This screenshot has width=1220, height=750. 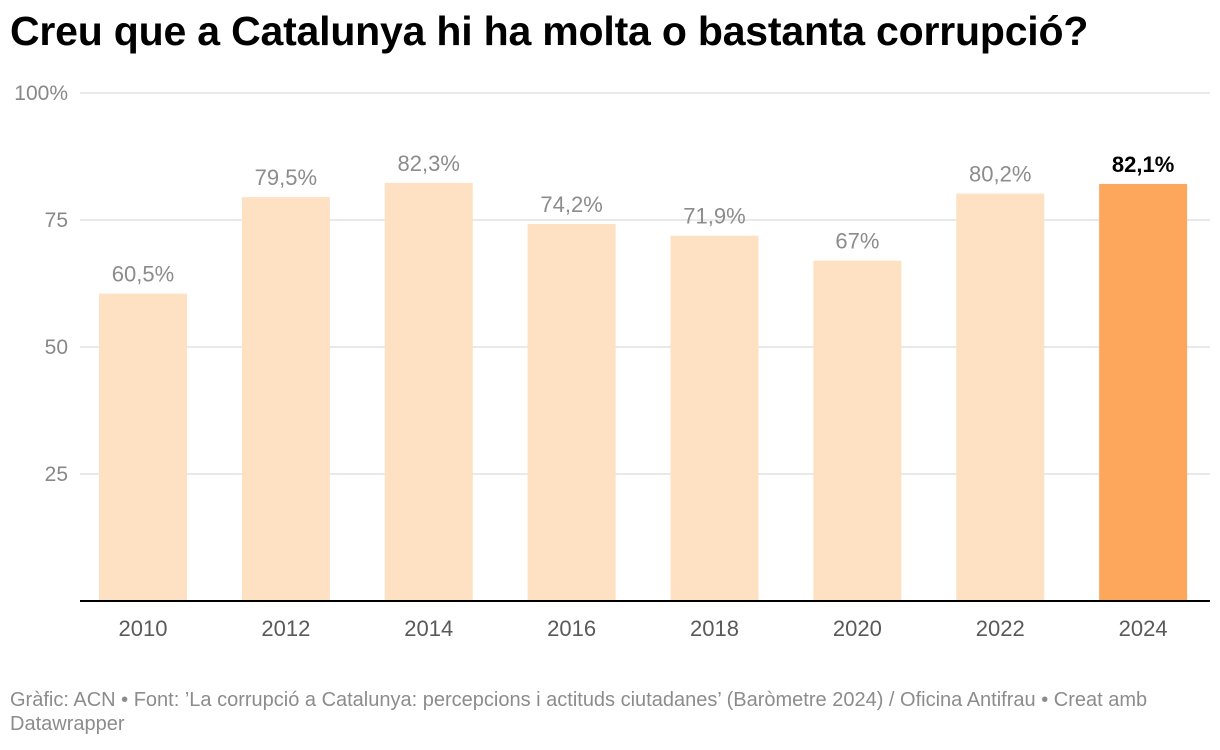 What do you see at coordinates (143, 447) in the screenshot?
I see `bar-2010` at bounding box center [143, 447].